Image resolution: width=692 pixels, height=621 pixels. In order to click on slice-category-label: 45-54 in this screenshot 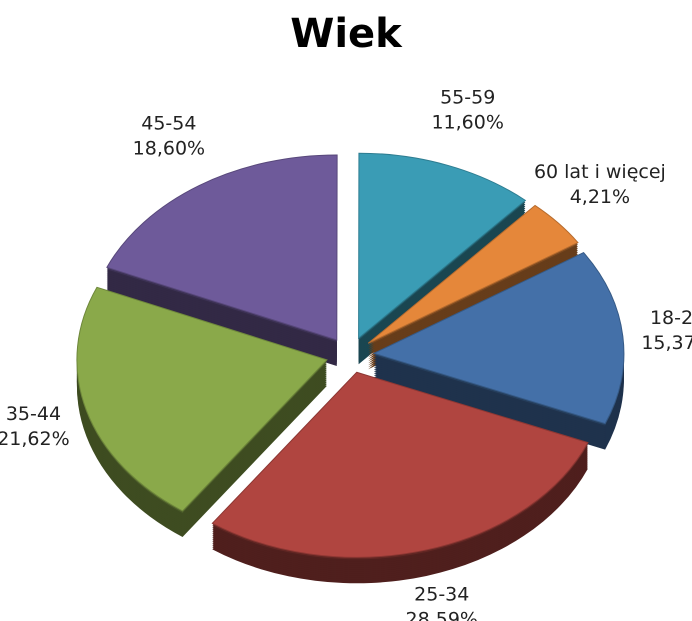, I will do `click(168, 124)`.